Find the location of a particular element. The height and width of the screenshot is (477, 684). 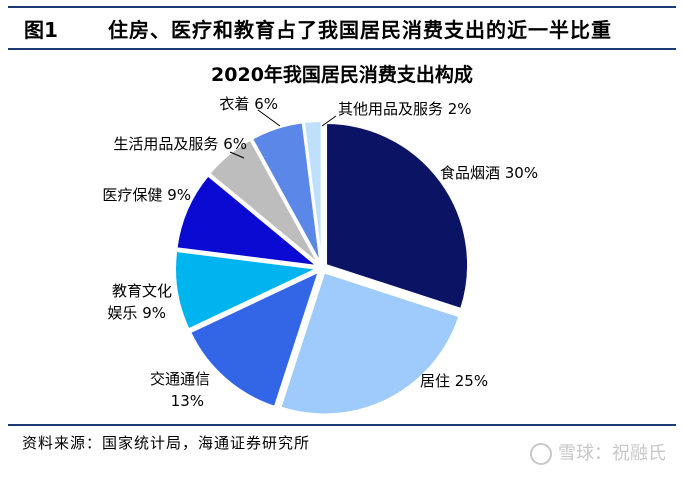

source-note: 资料来源：国家统计局，海通证券研究所 is located at coordinates (166, 443).